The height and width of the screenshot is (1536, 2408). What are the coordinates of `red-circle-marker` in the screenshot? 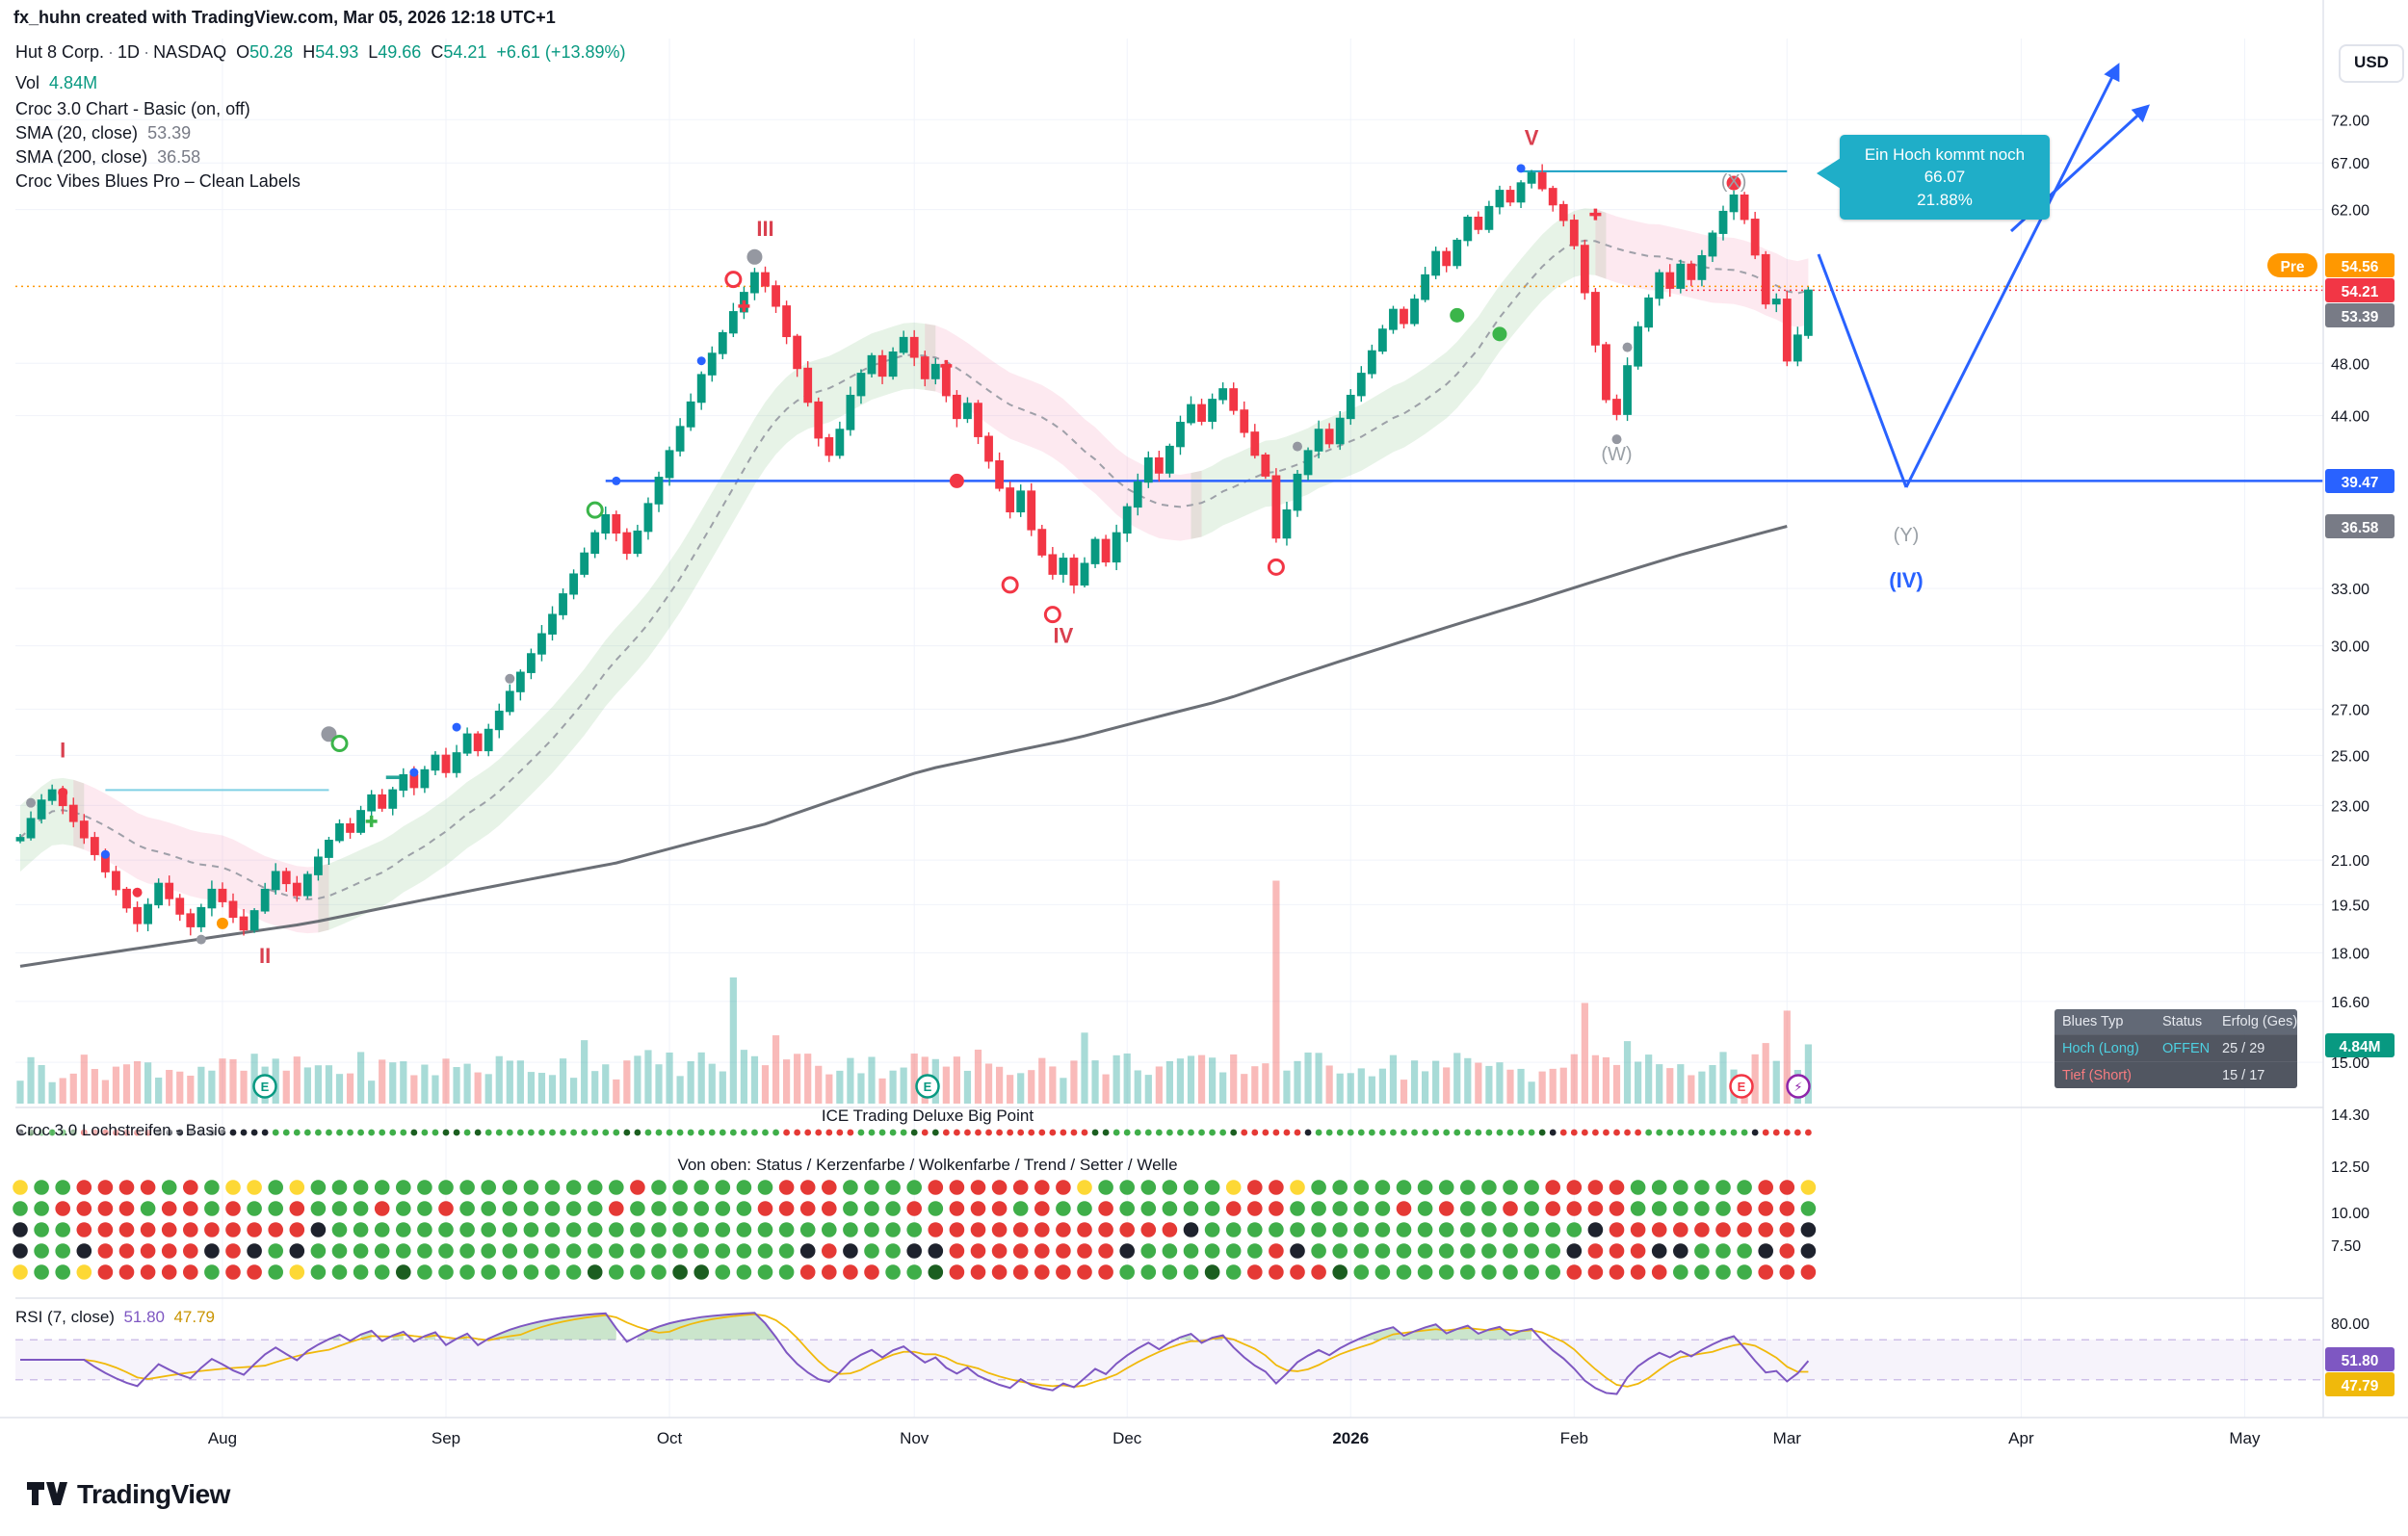 It's located at (1052, 615).